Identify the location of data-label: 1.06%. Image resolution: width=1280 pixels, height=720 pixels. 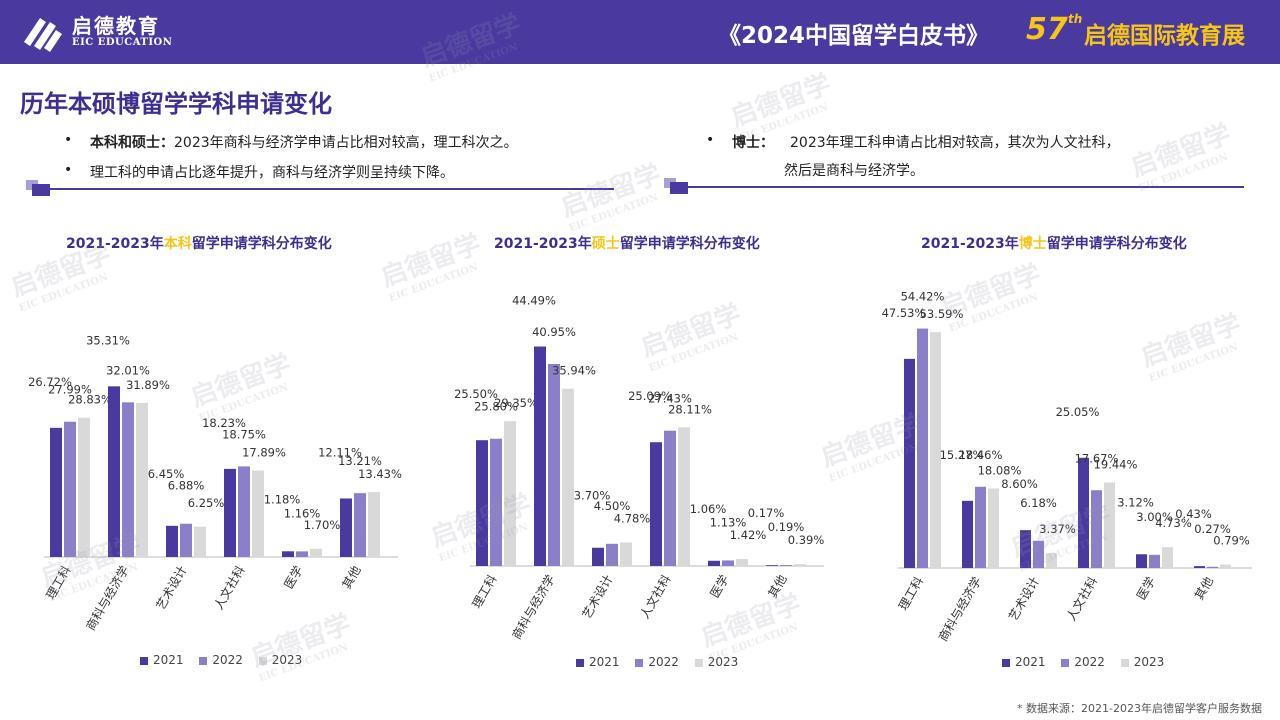
(708, 509).